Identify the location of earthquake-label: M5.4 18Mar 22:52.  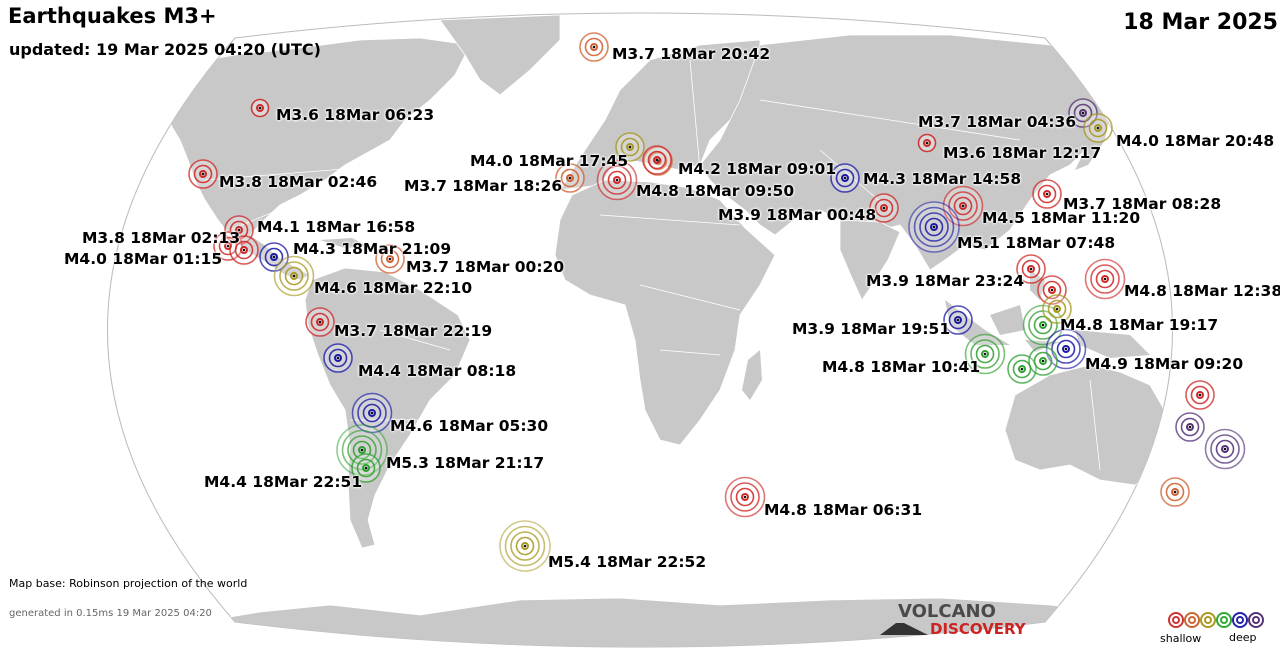
(627, 562).